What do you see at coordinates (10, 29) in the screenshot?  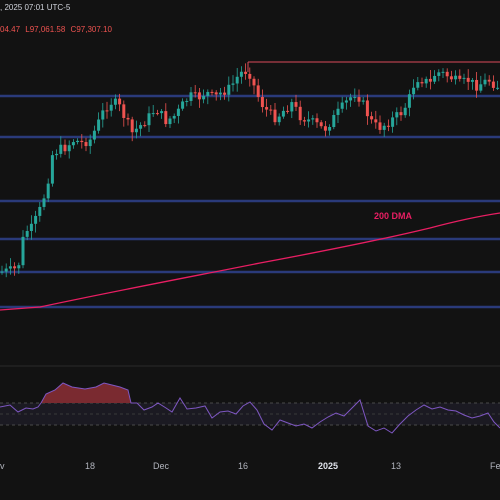 I see `open-value: 04.47` at bounding box center [10, 29].